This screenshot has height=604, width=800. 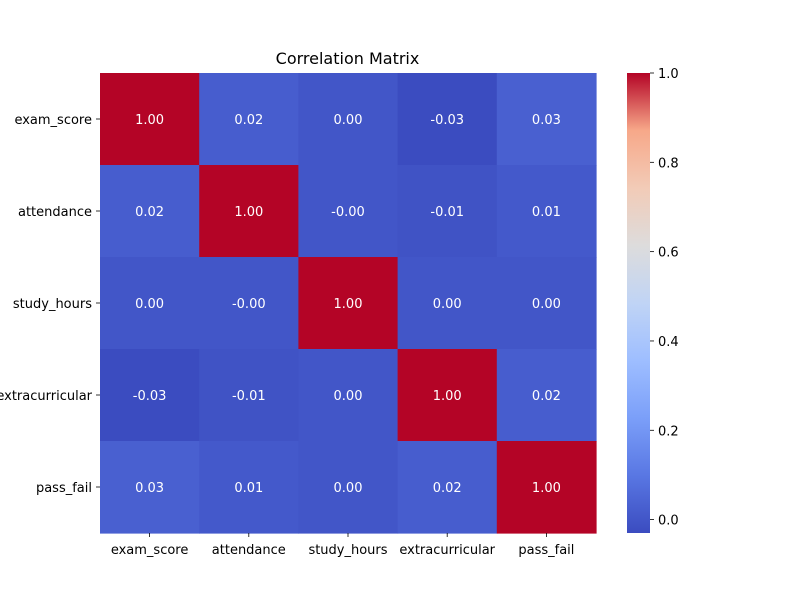 I want to click on colorbar: 0.0 0.2 0.4 0.6 0.8 1.0, so click(x=653, y=300).